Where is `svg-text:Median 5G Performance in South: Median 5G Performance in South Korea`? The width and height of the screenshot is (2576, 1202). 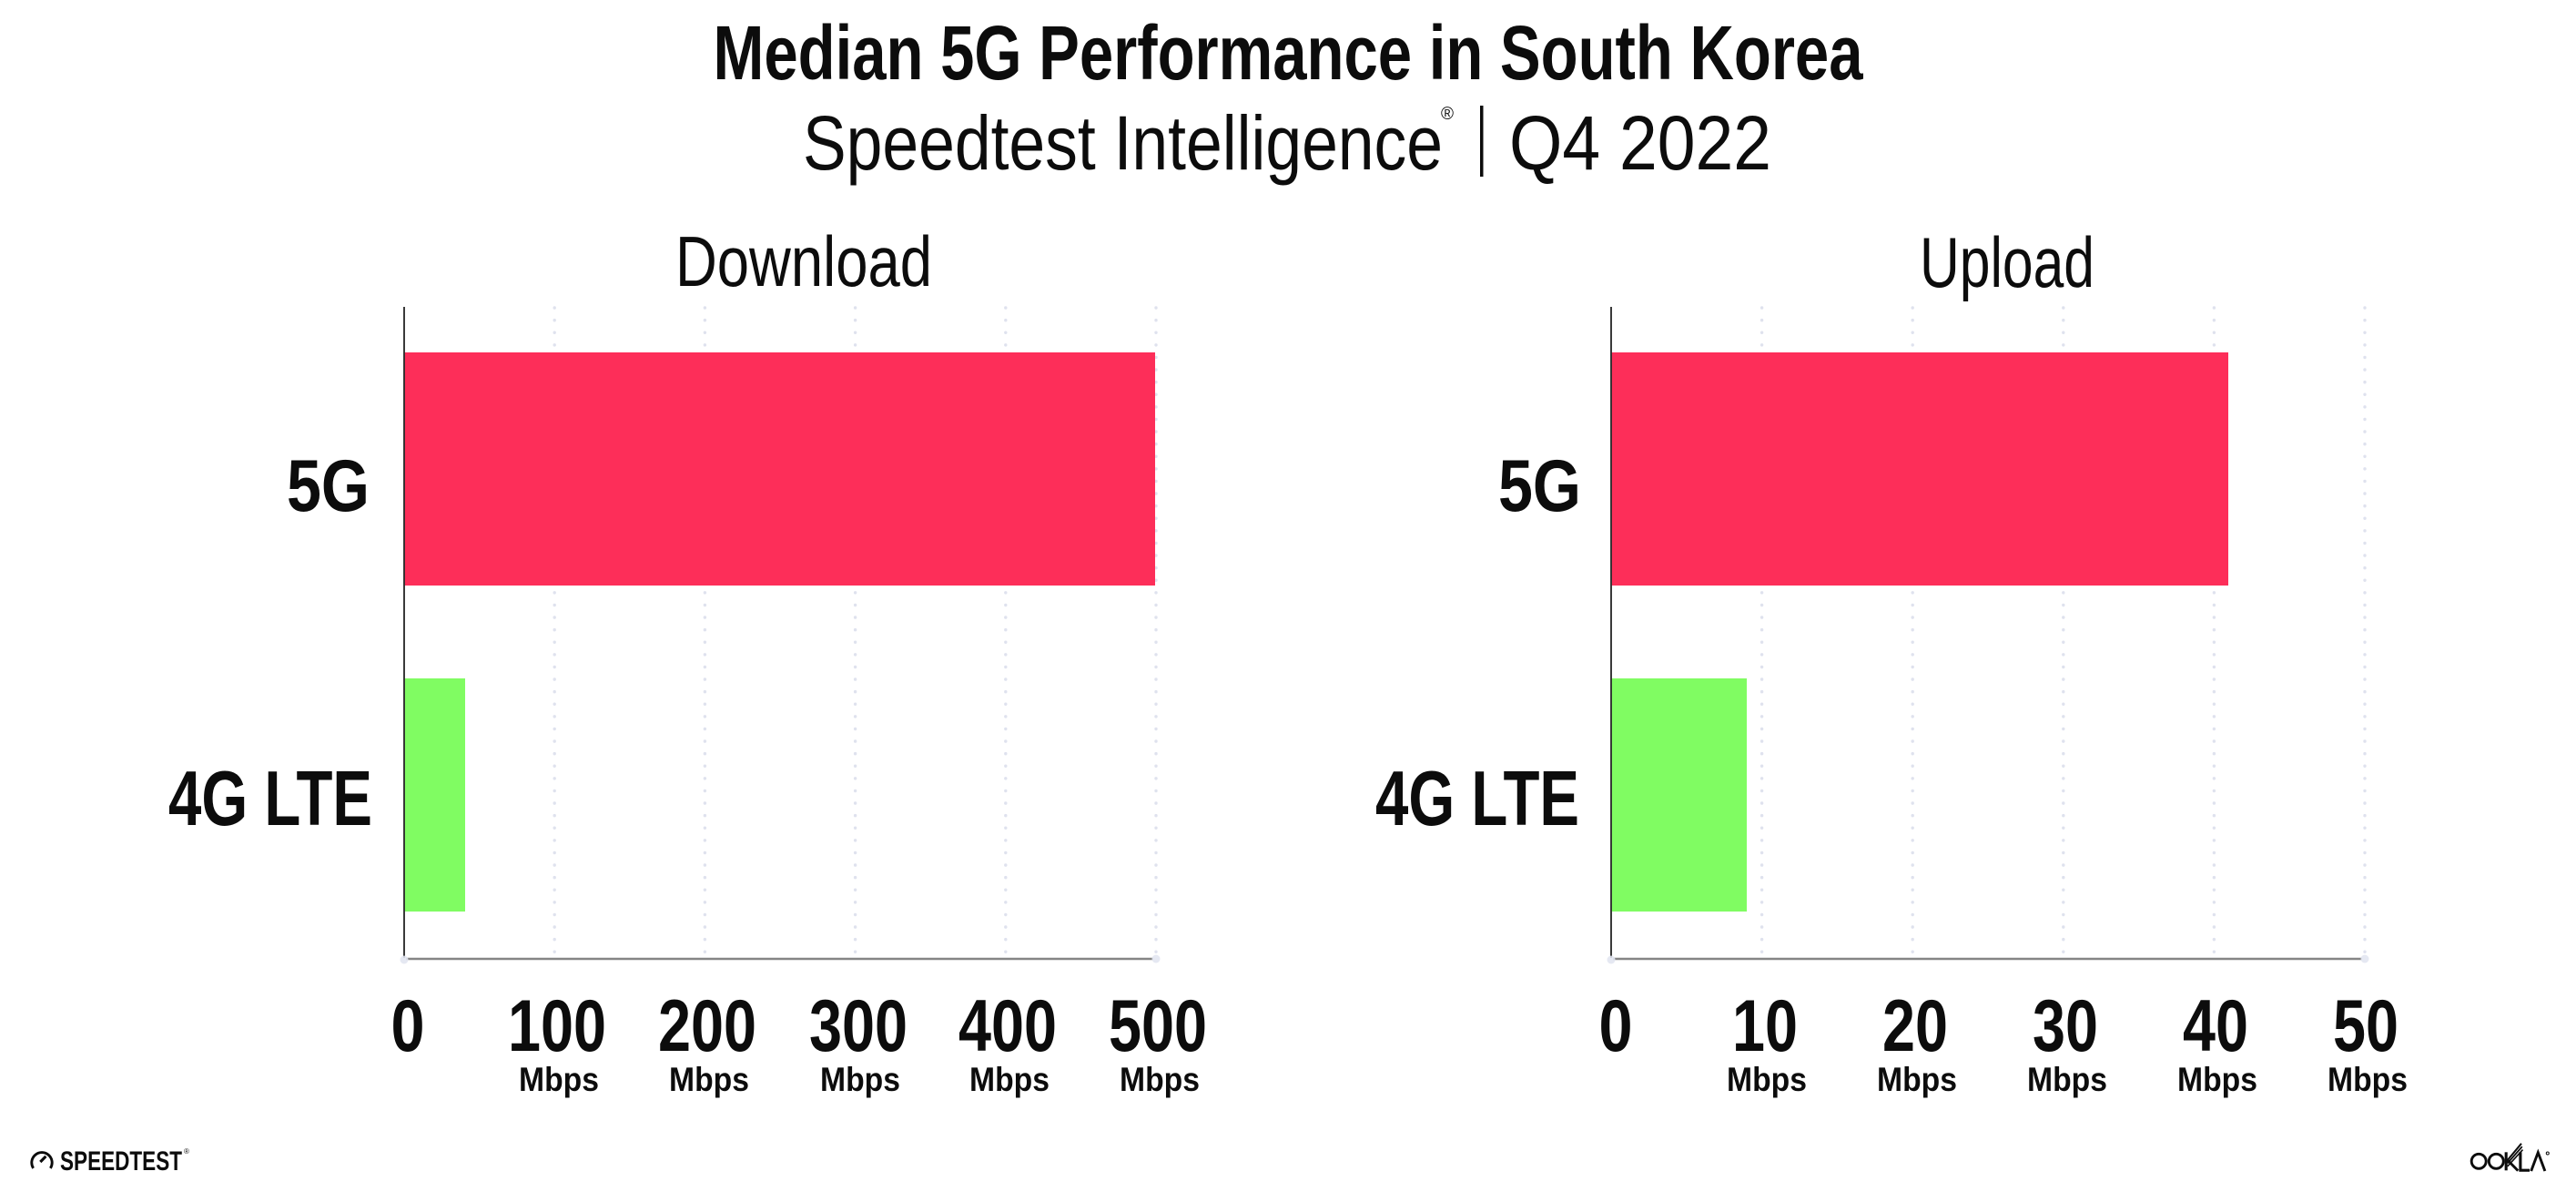 svg-text:Median 5G Performance in South: Median 5G Performance in South Korea is located at coordinates (1289, 53).